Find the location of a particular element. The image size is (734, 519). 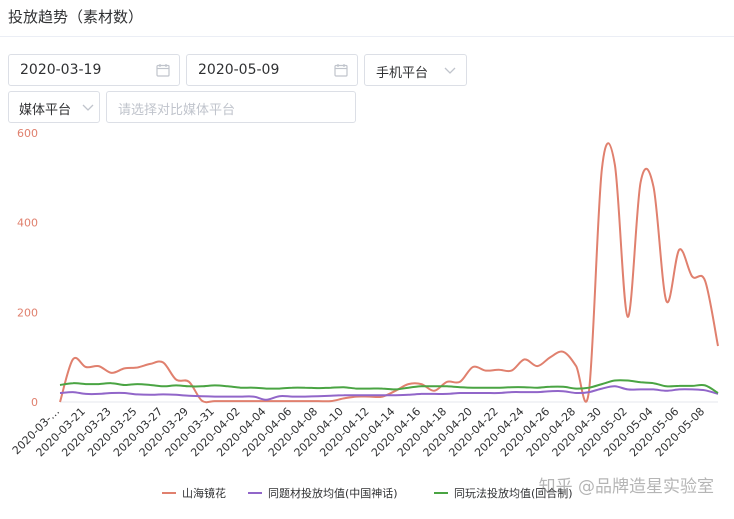

legend-label: 同玩法投放均值(回合制) is located at coordinates (513, 493).